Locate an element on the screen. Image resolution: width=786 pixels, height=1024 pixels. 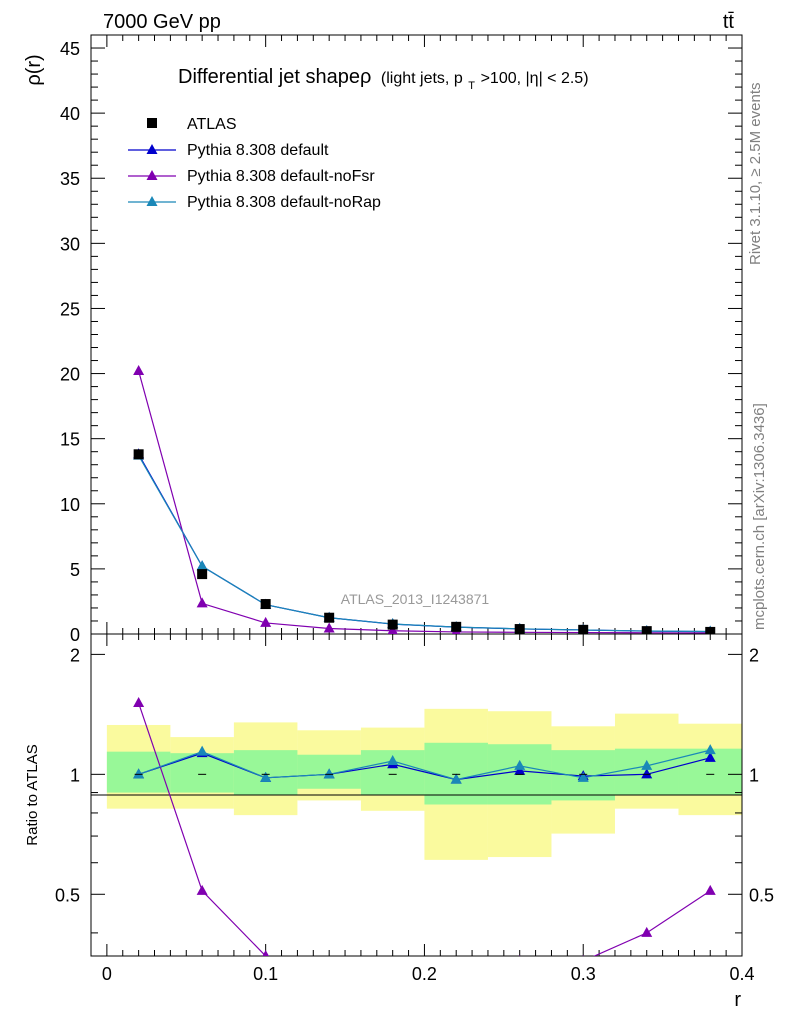
legend-label-default: Pythia 8.308 default is located at coordinates (258, 150).